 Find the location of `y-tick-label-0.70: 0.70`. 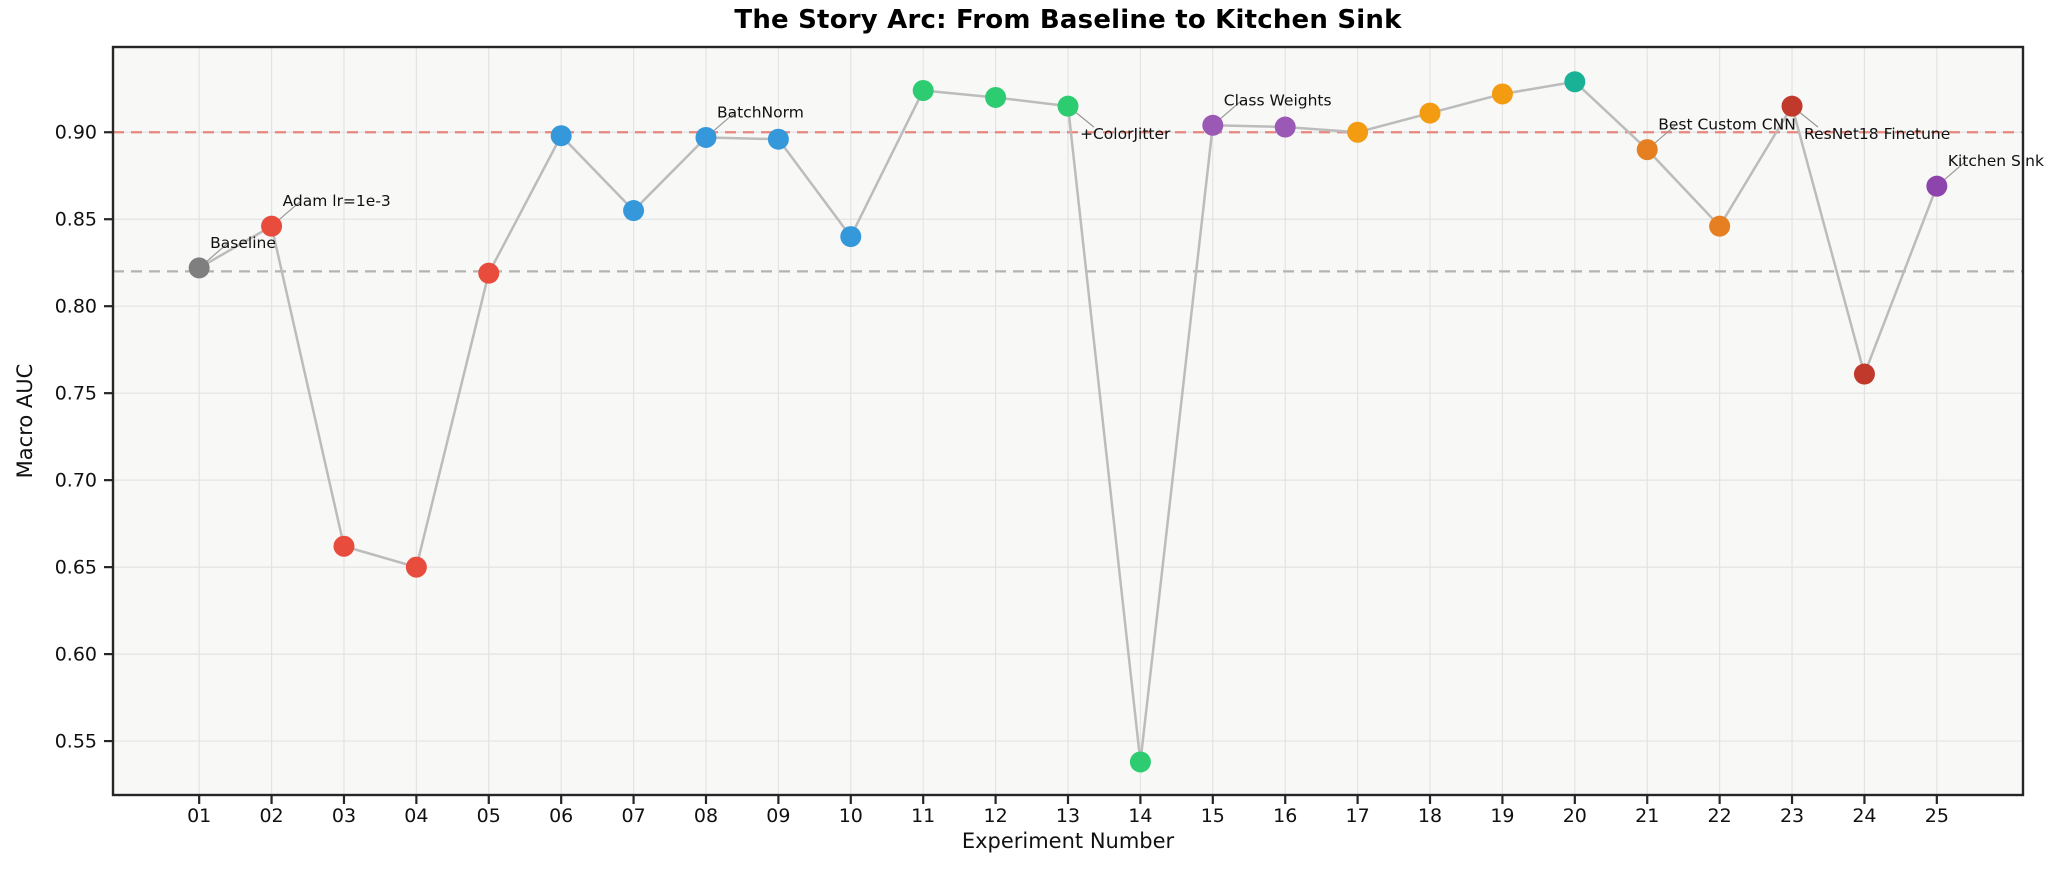

y-tick-label-0.70: 0.70 is located at coordinates (76, 481).